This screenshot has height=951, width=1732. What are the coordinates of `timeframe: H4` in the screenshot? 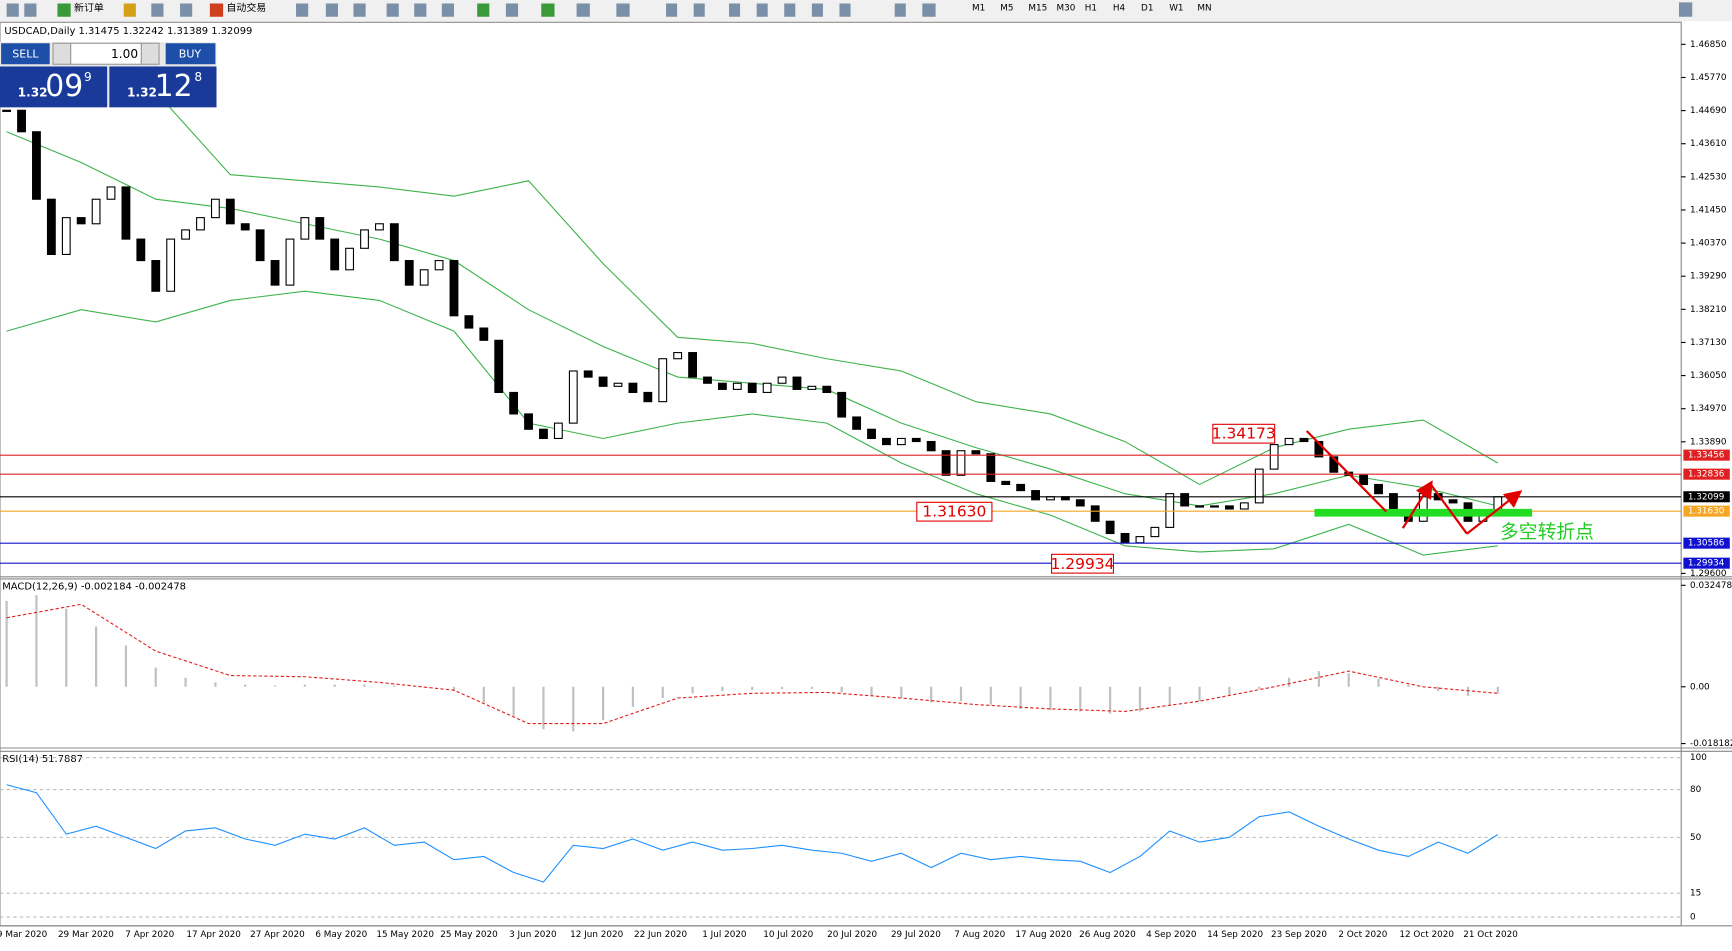 It's located at (1119, 8).